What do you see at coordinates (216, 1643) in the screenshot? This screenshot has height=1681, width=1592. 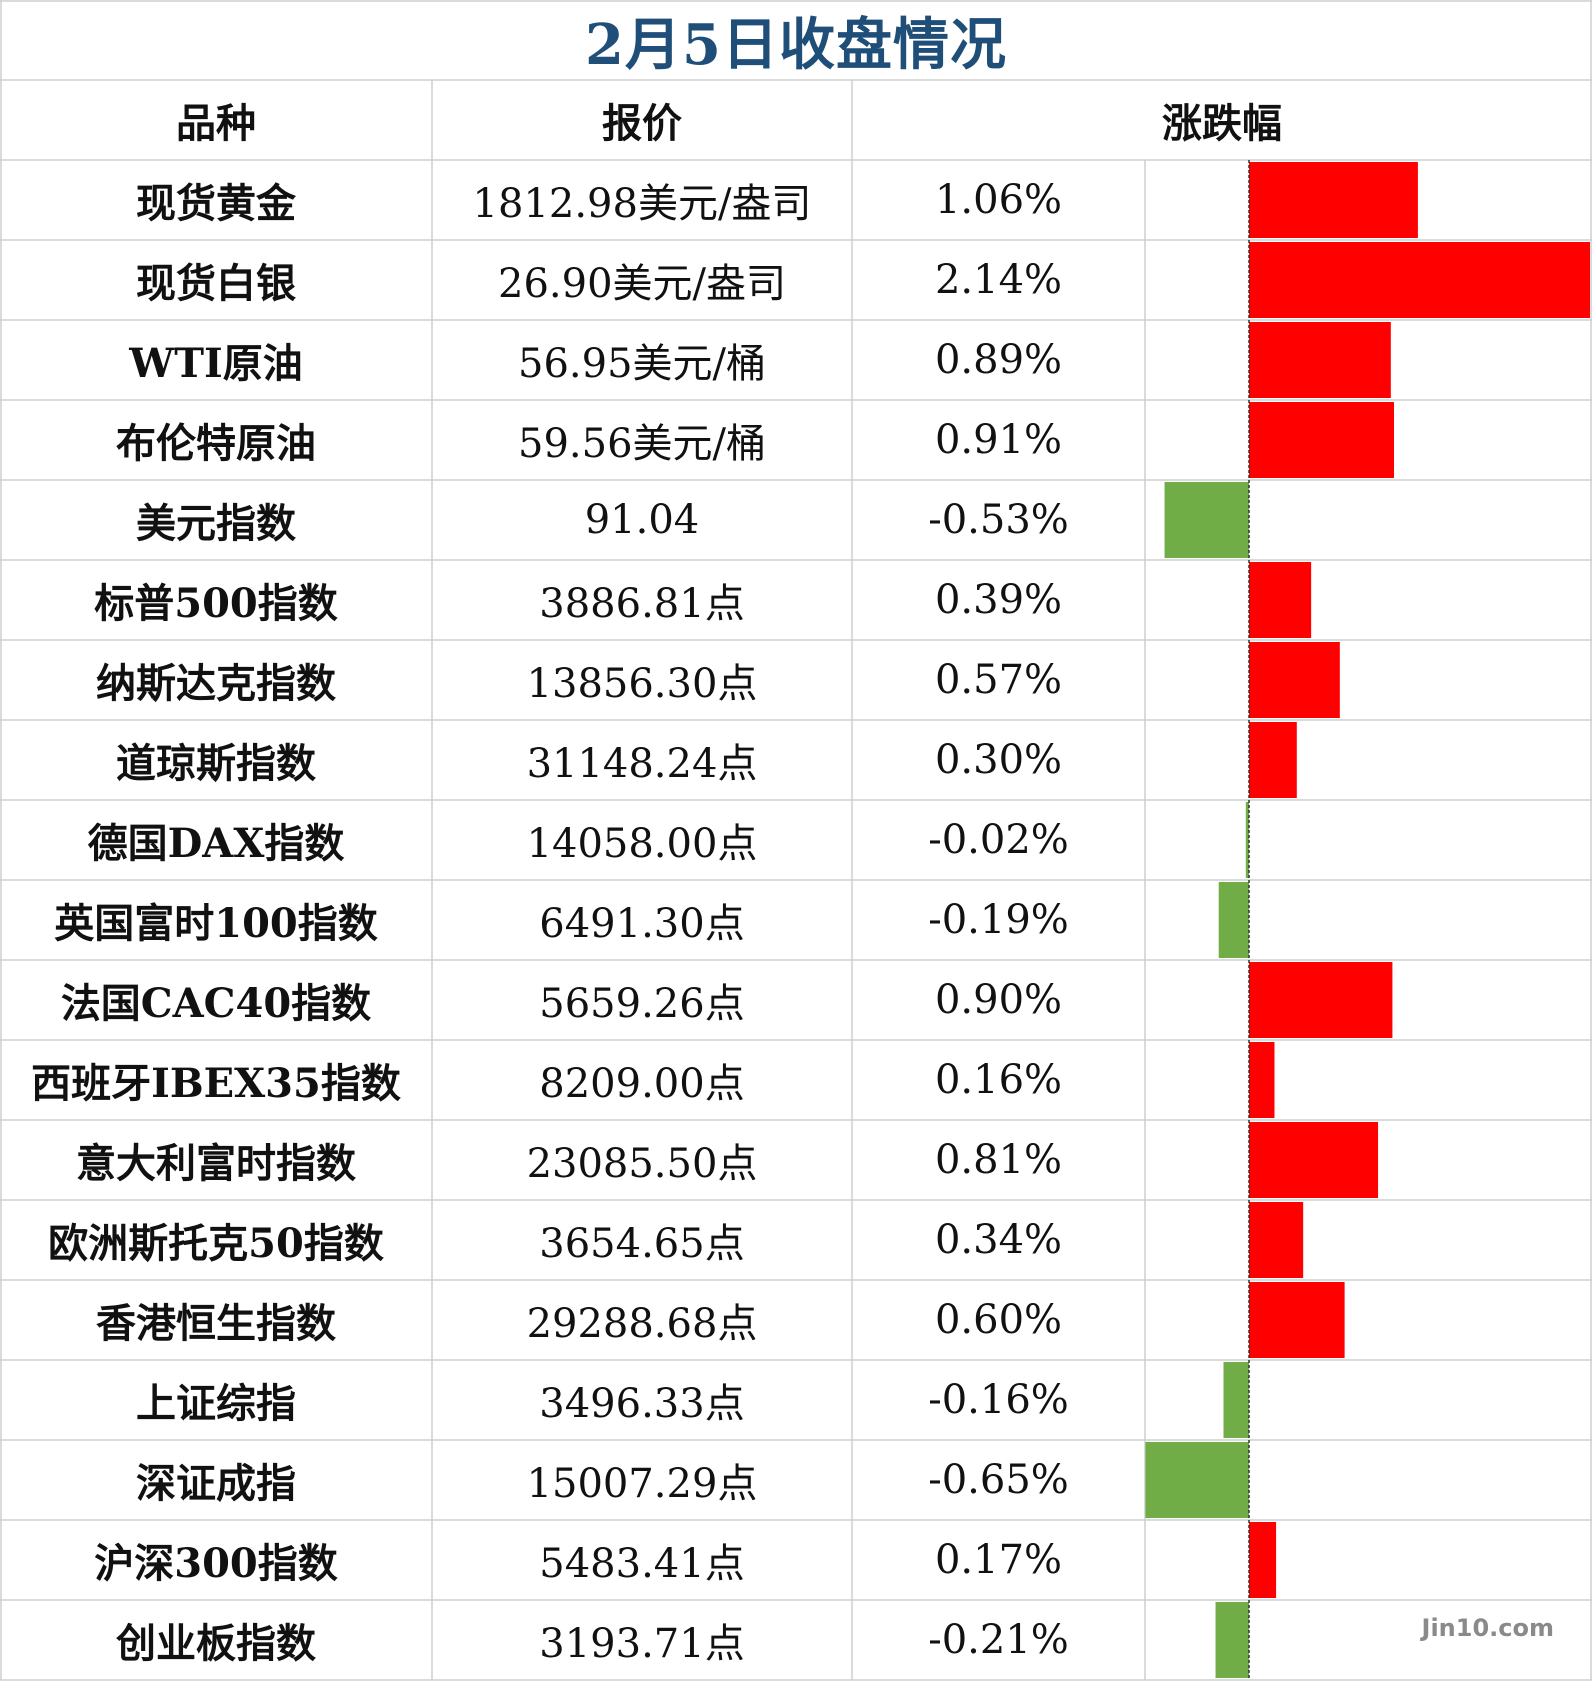 I see `row-label: 创业板指数` at bounding box center [216, 1643].